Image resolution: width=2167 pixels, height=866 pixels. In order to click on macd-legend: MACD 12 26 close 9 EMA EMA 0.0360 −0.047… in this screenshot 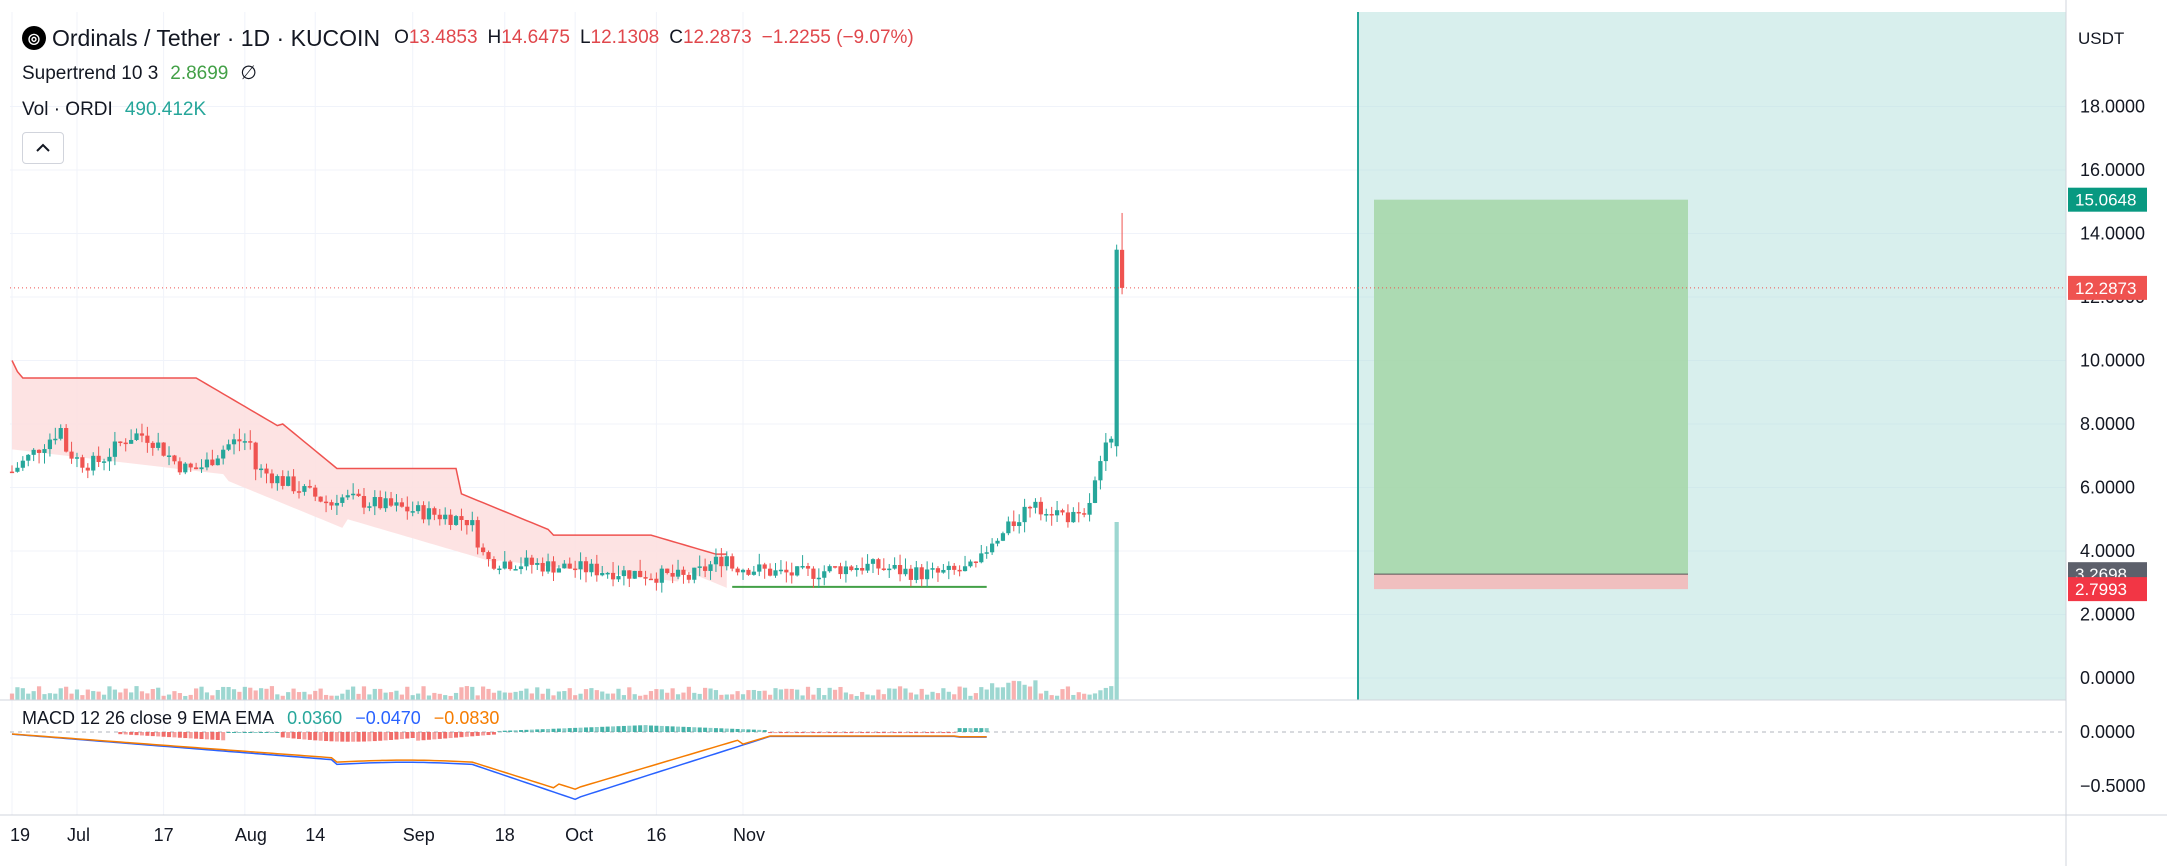, I will do `click(260, 718)`.